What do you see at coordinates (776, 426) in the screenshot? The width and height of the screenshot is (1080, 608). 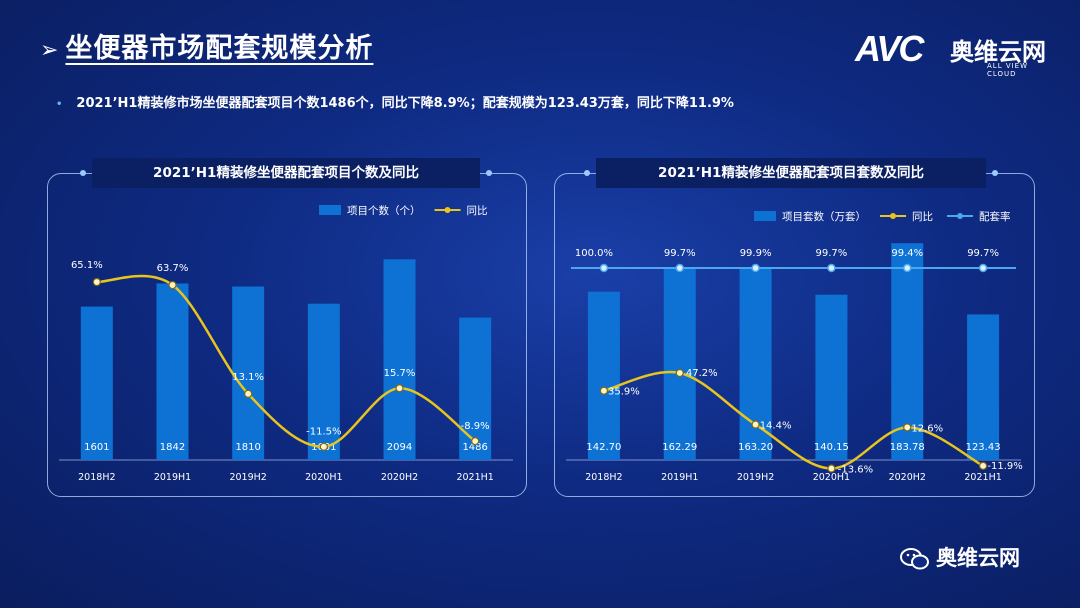 I see `yoy-value-label: 14.4%` at bounding box center [776, 426].